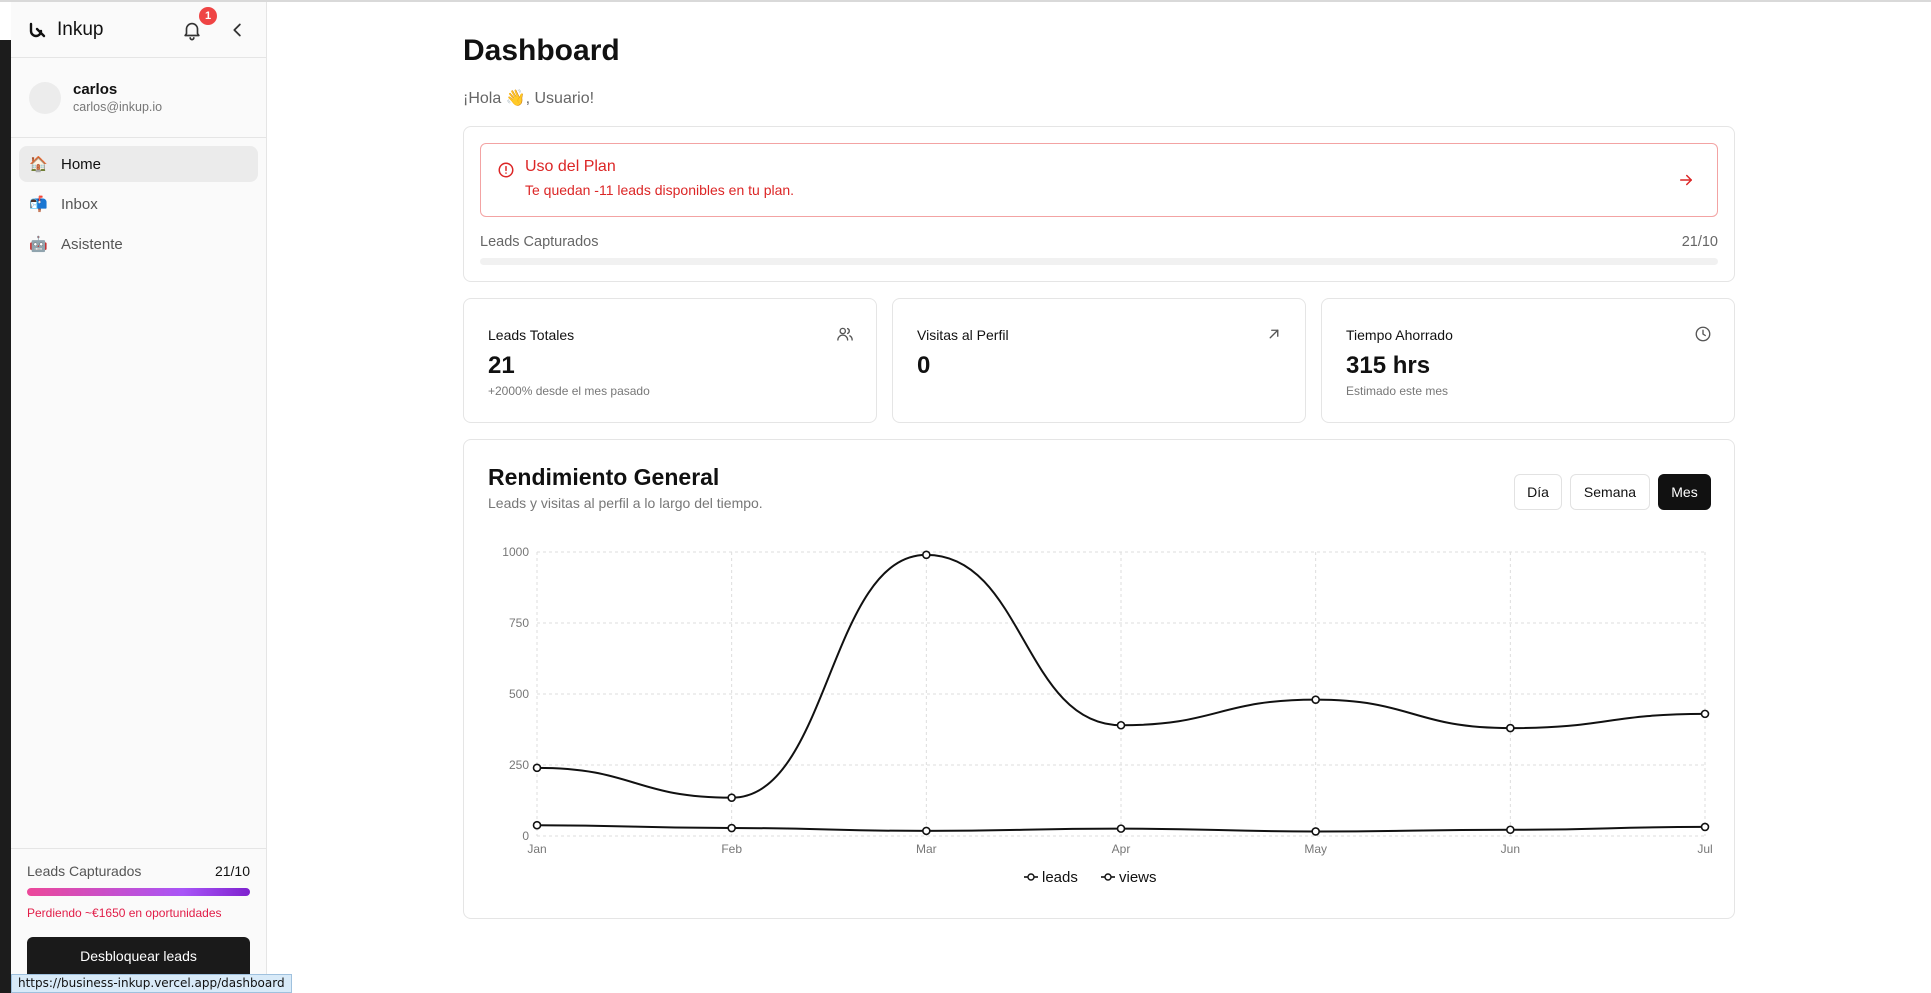  What do you see at coordinates (924, 365) in the screenshot?
I see `stat-value: 0` at bounding box center [924, 365].